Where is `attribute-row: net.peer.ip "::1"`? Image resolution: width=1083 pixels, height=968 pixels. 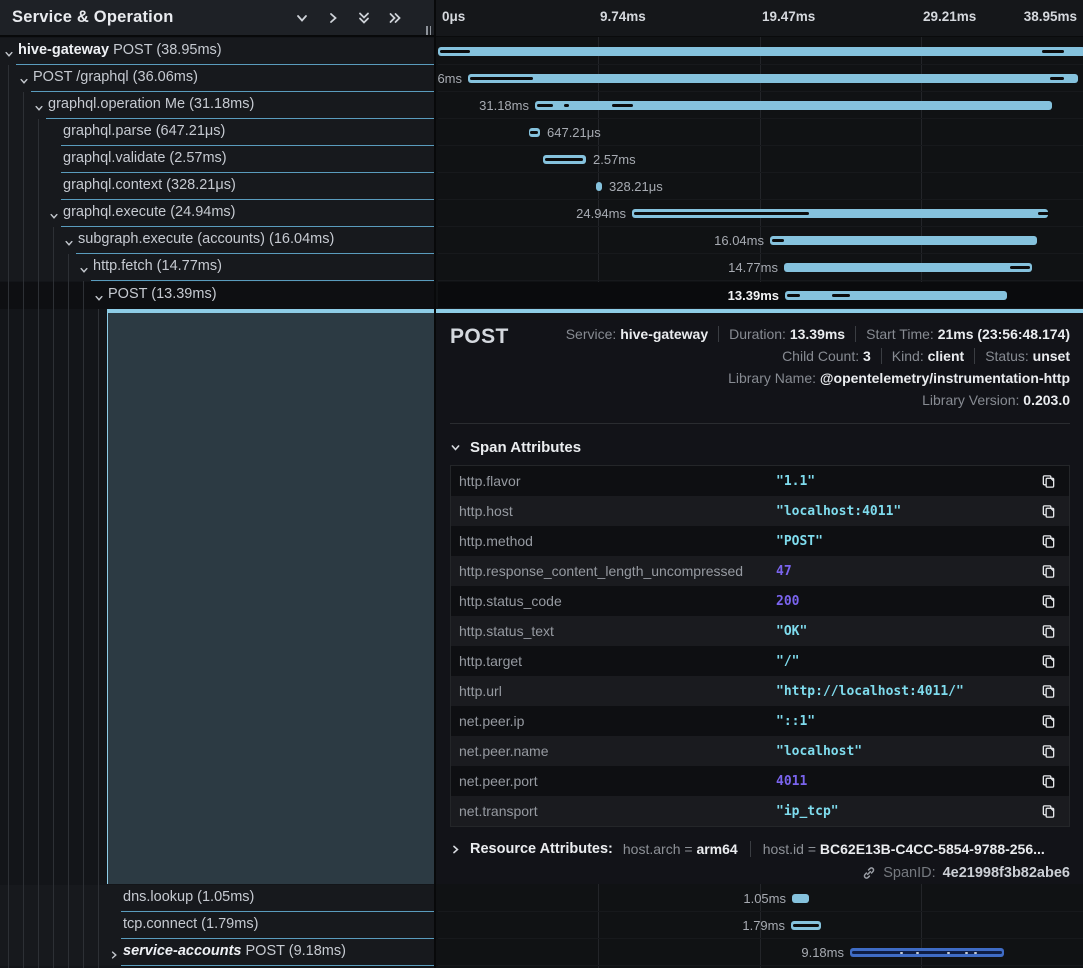 attribute-row: net.peer.ip "::1" is located at coordinates (760, 721).